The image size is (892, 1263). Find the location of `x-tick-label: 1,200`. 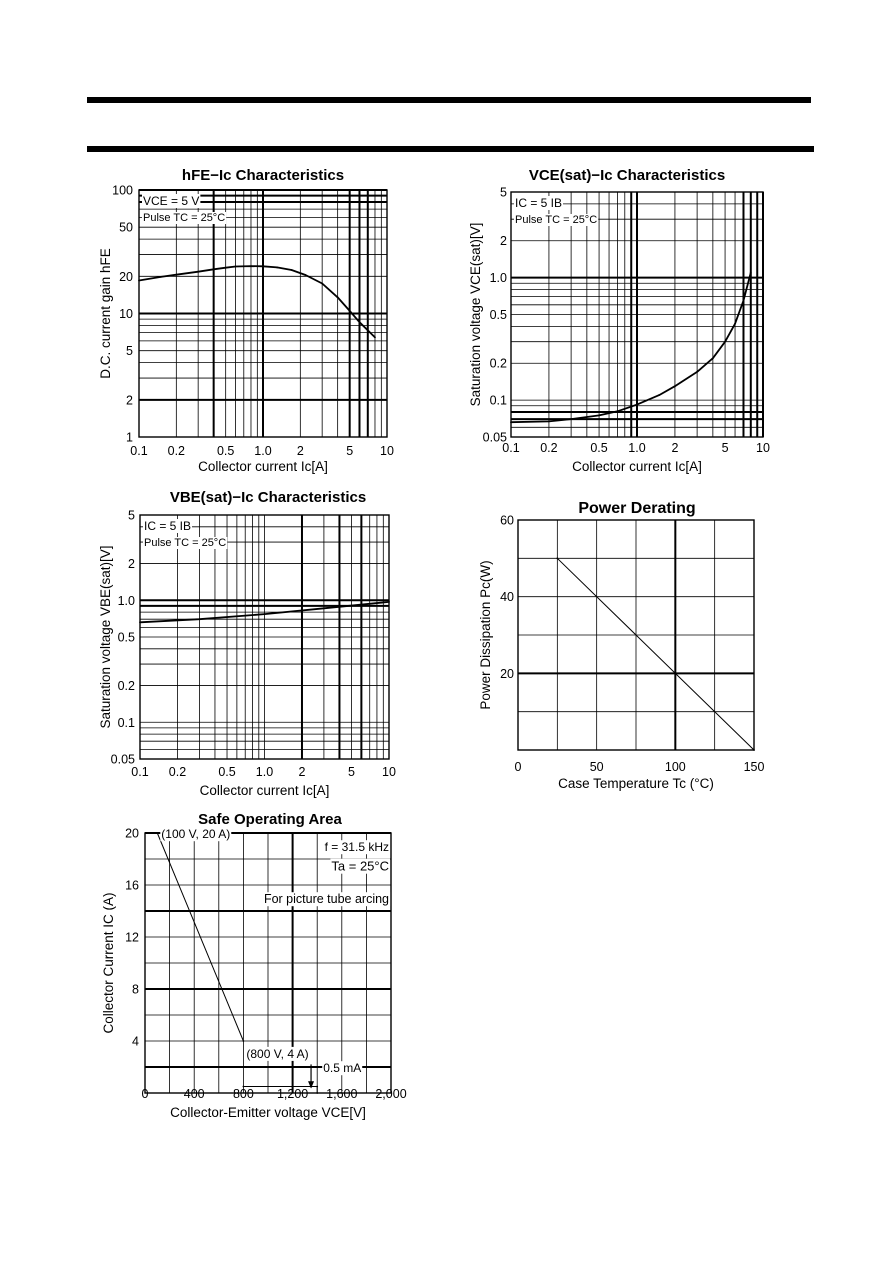

x-tick-label: 1,200 is located at coordinates (292, 1094).